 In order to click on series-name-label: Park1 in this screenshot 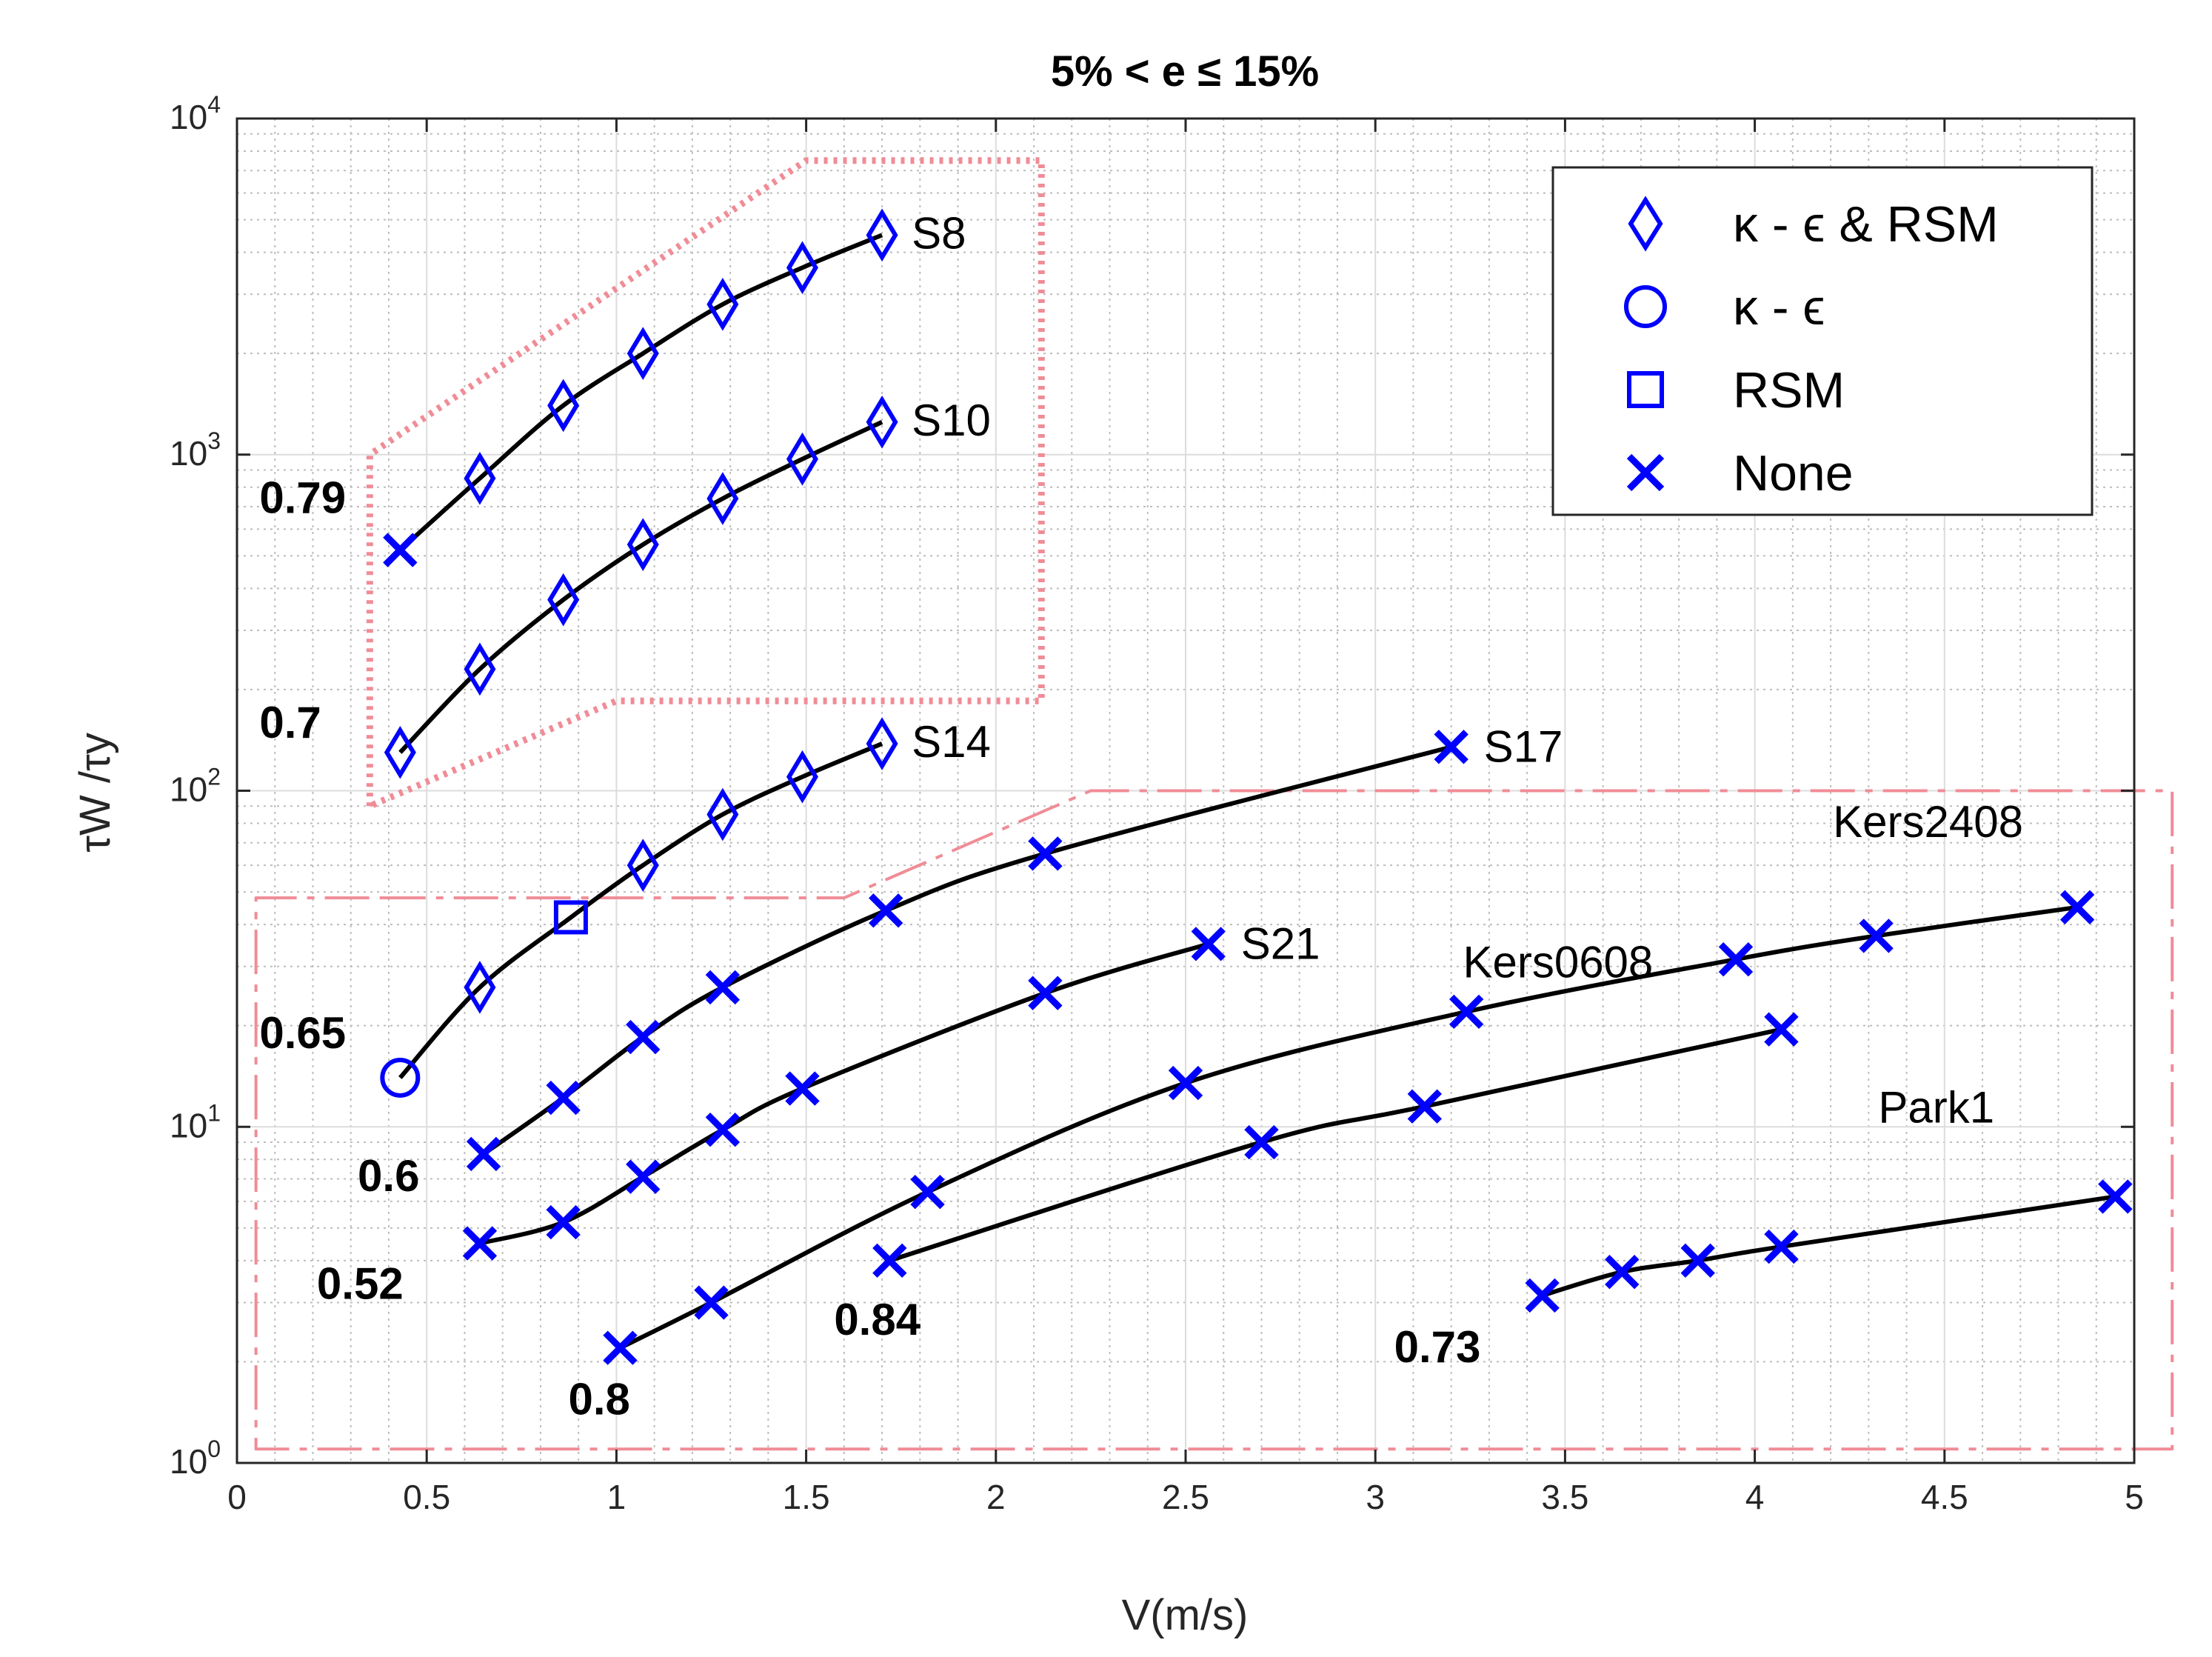, I will do `click(1936, 1107)`.